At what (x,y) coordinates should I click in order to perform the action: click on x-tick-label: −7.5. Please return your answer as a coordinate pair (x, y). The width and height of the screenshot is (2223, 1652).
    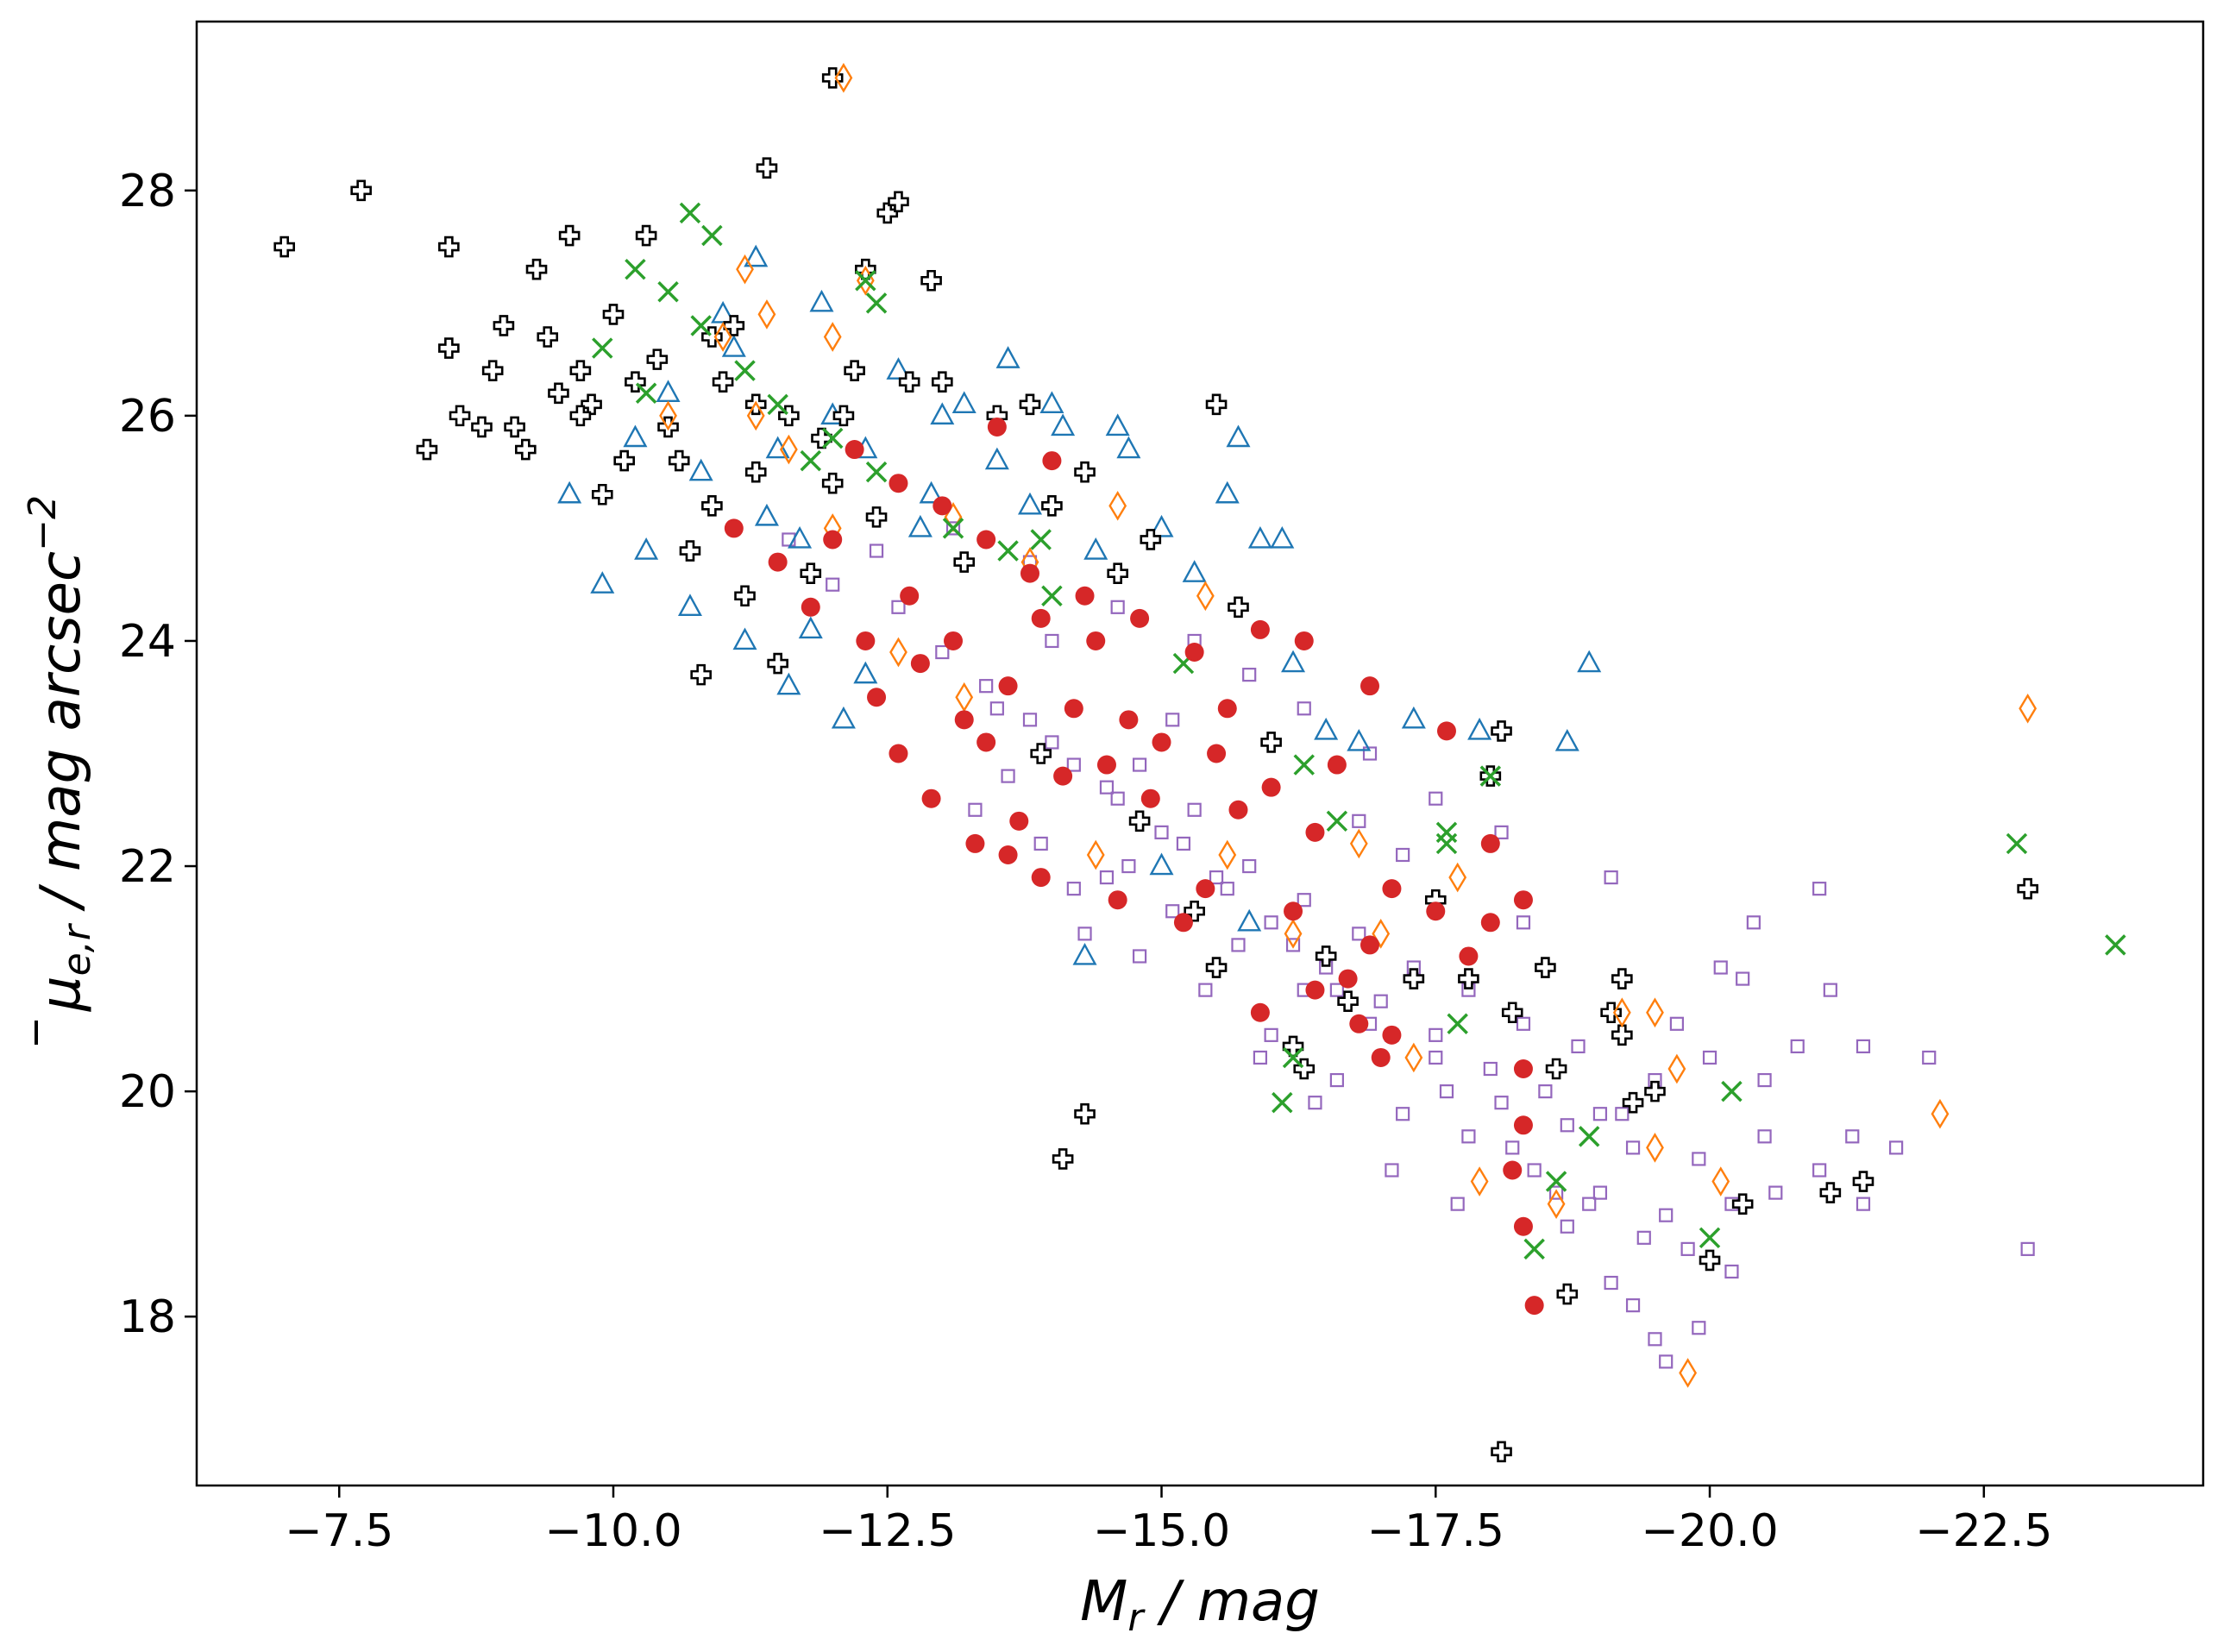
    Looking at the image, I should click on (339, 1531).